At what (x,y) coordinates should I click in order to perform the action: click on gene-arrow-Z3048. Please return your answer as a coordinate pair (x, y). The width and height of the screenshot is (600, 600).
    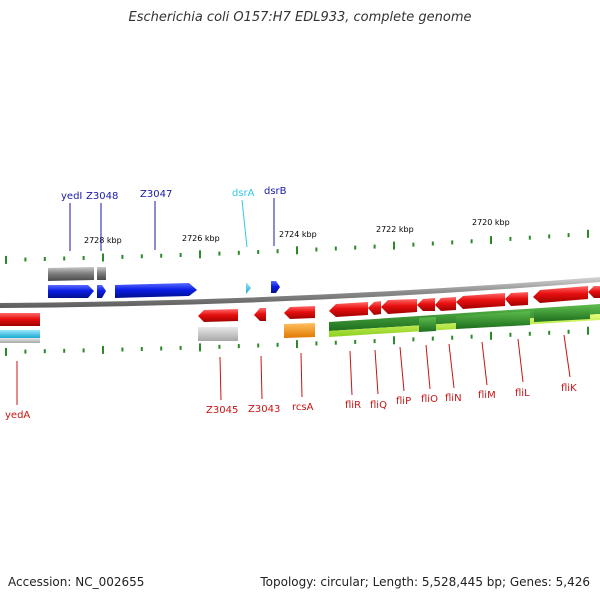
    Looking at the image, I should click on (101, 291).